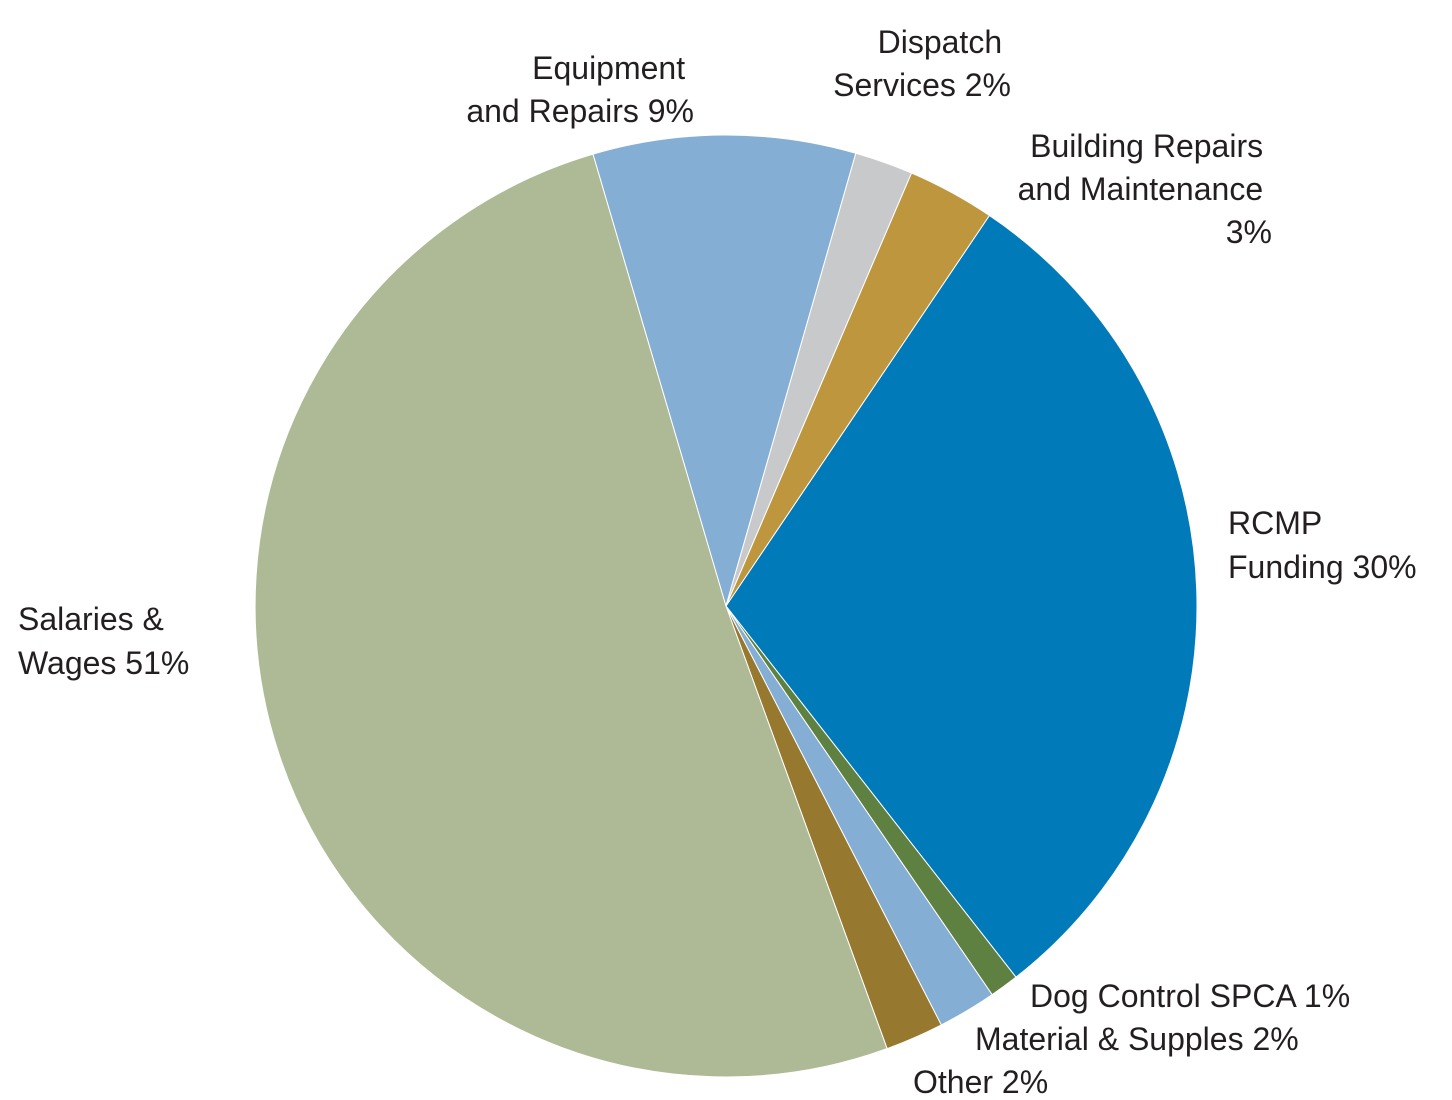 Image resolution: width=1452 pixels, height=1100 pixels. I want to click on label-material-supples: Material & Supples 2%, so click(1137, 1039).